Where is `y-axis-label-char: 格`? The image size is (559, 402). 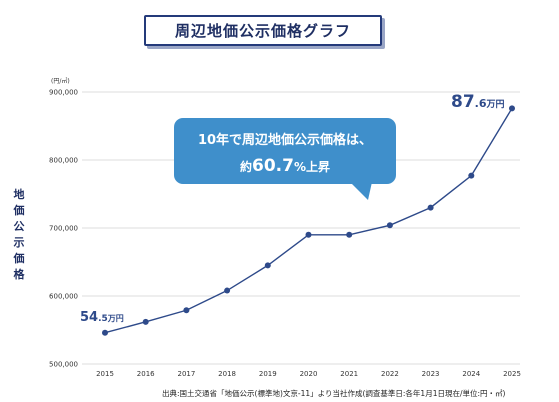
y-axis-label-char: 格 is located at coordinates (19, 274).